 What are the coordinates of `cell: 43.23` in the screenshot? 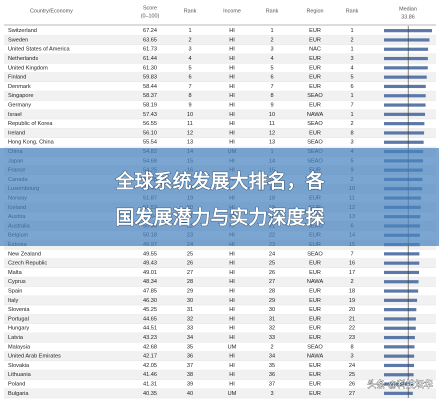 It's located at (150, 338).